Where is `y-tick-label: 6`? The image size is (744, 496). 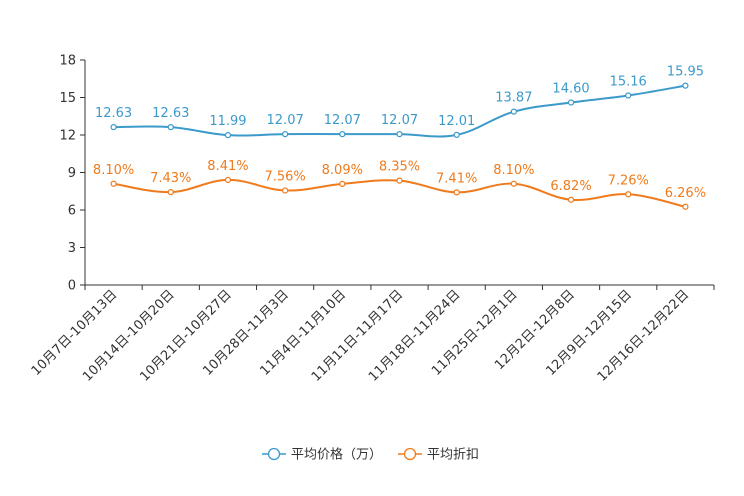
y-tick-label: 6 is located at coordinates (72, 211).